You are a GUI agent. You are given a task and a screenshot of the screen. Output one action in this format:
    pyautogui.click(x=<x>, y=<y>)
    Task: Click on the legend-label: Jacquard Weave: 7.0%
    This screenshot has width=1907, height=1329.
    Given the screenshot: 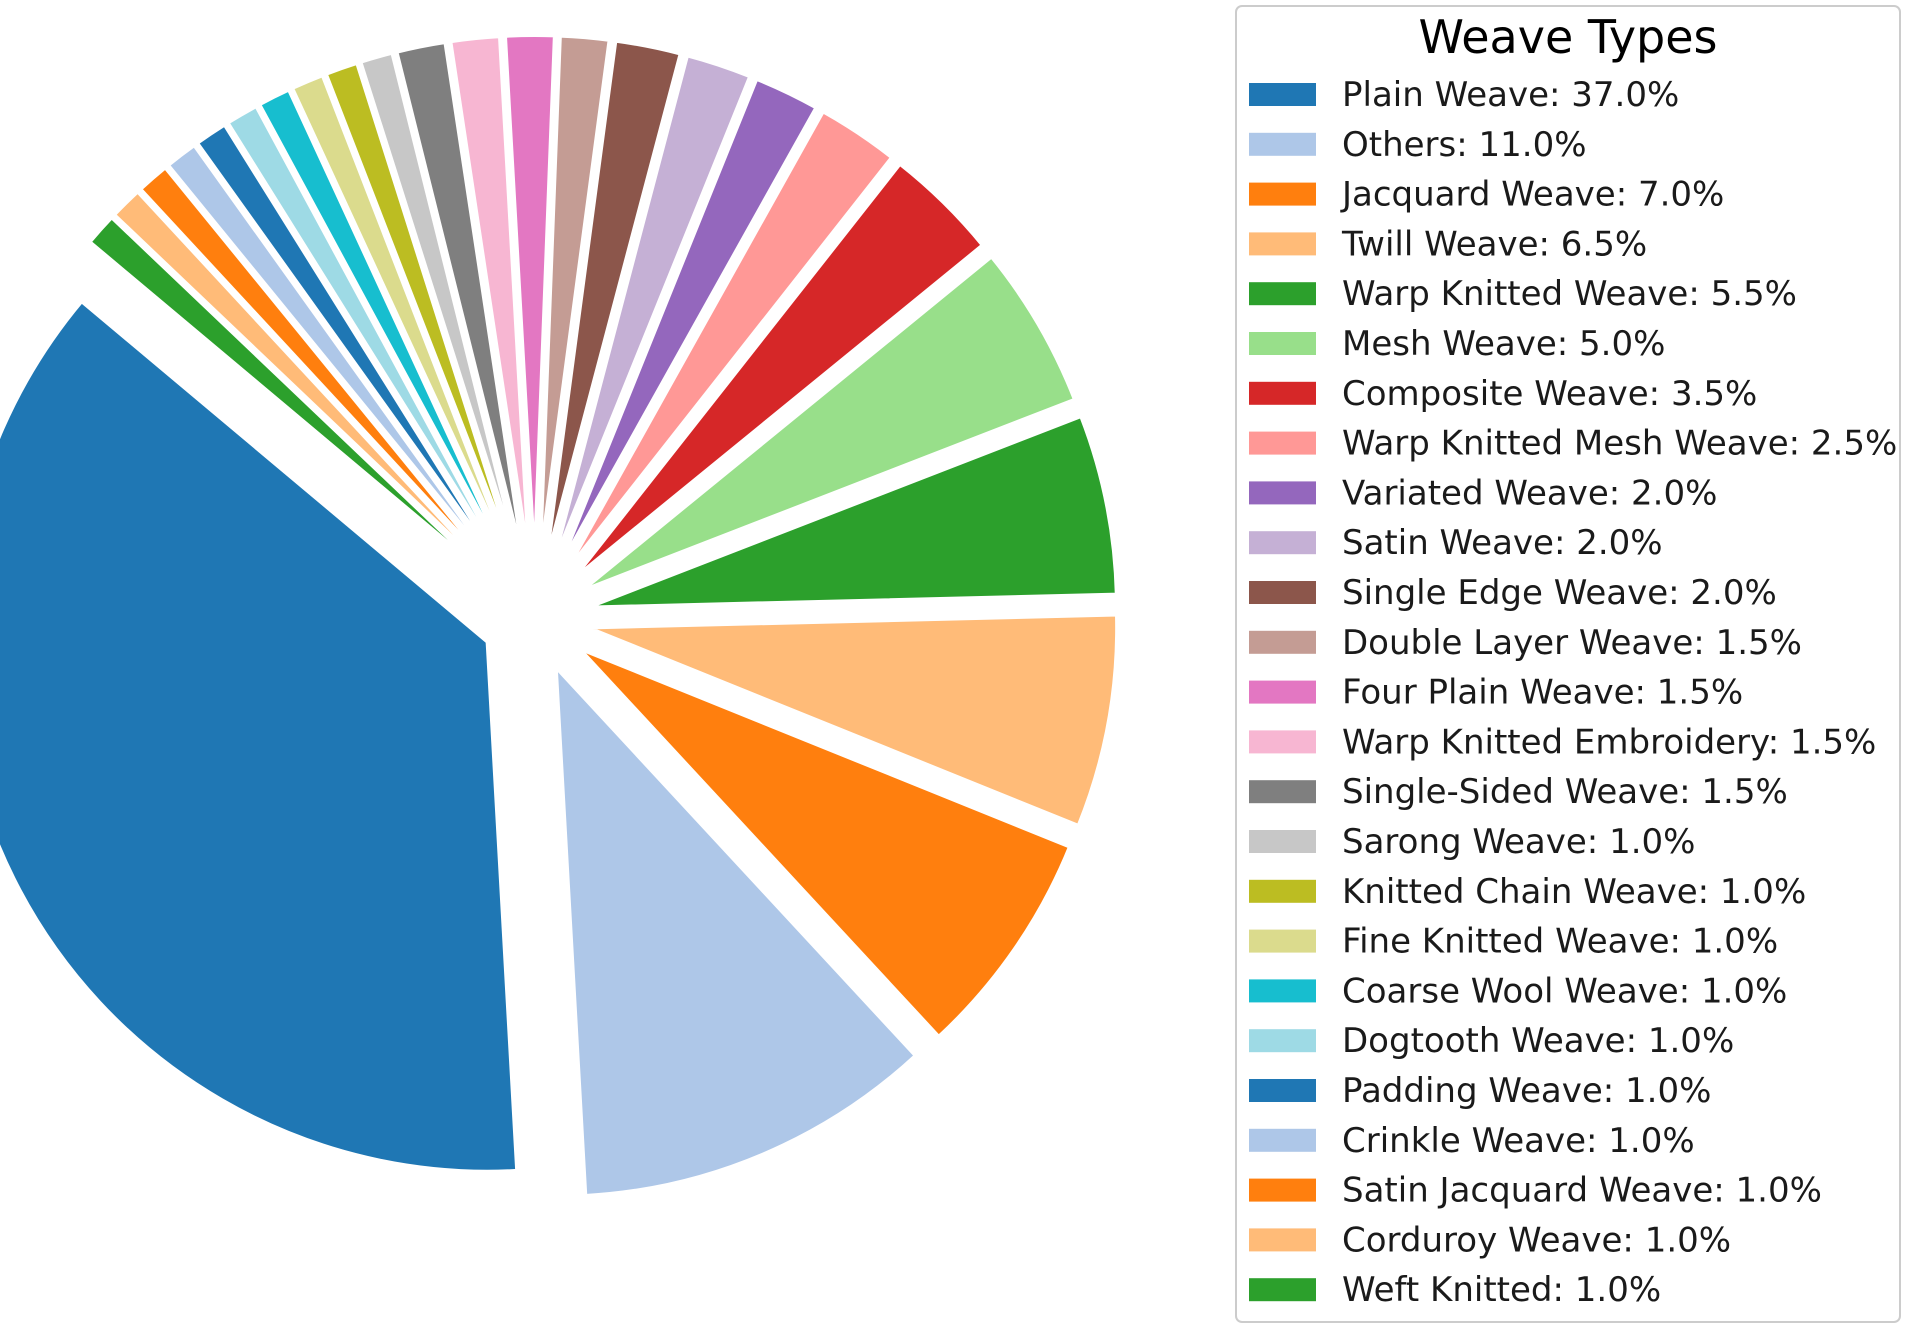 What is the action you would take?
    pyautogui.click(x=1532, y=195)
    